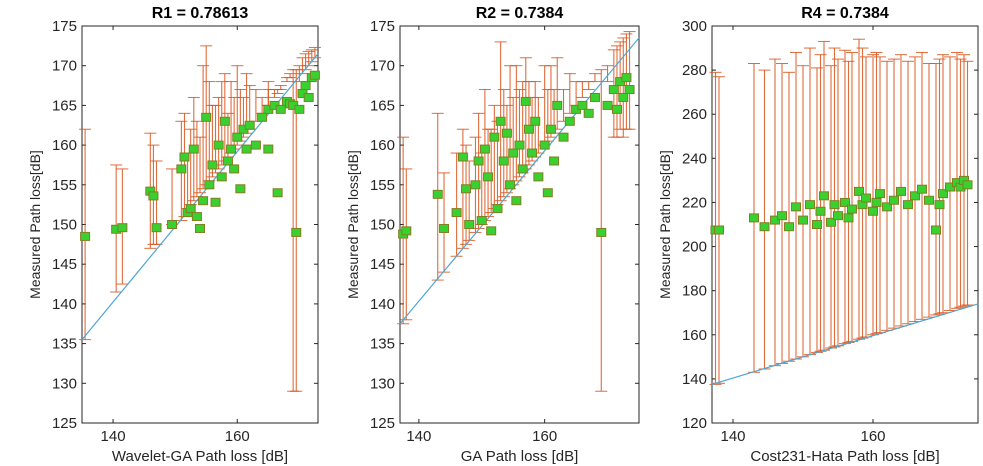 The width and height of the screenshot is (983, 466). I want to click on y-tick-label: 200, so click(694, 247).